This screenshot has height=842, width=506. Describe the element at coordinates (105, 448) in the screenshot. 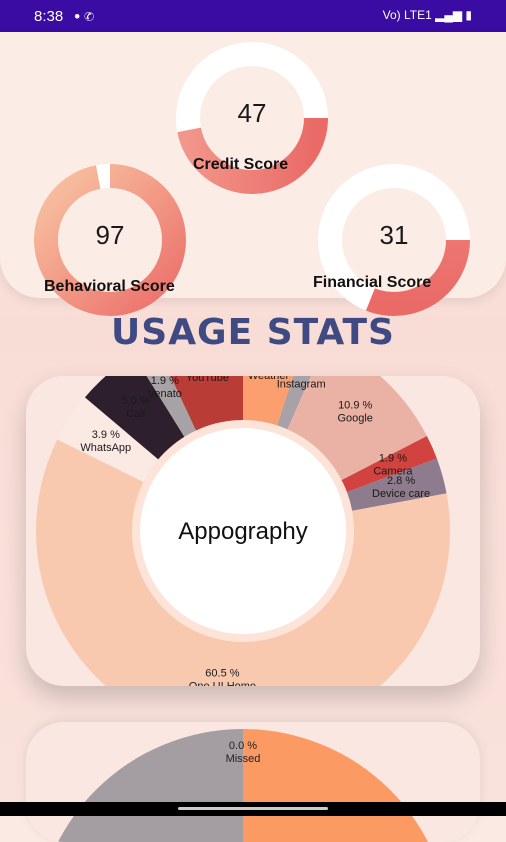

I see `slice-label-6: WhatsApp` at that location.